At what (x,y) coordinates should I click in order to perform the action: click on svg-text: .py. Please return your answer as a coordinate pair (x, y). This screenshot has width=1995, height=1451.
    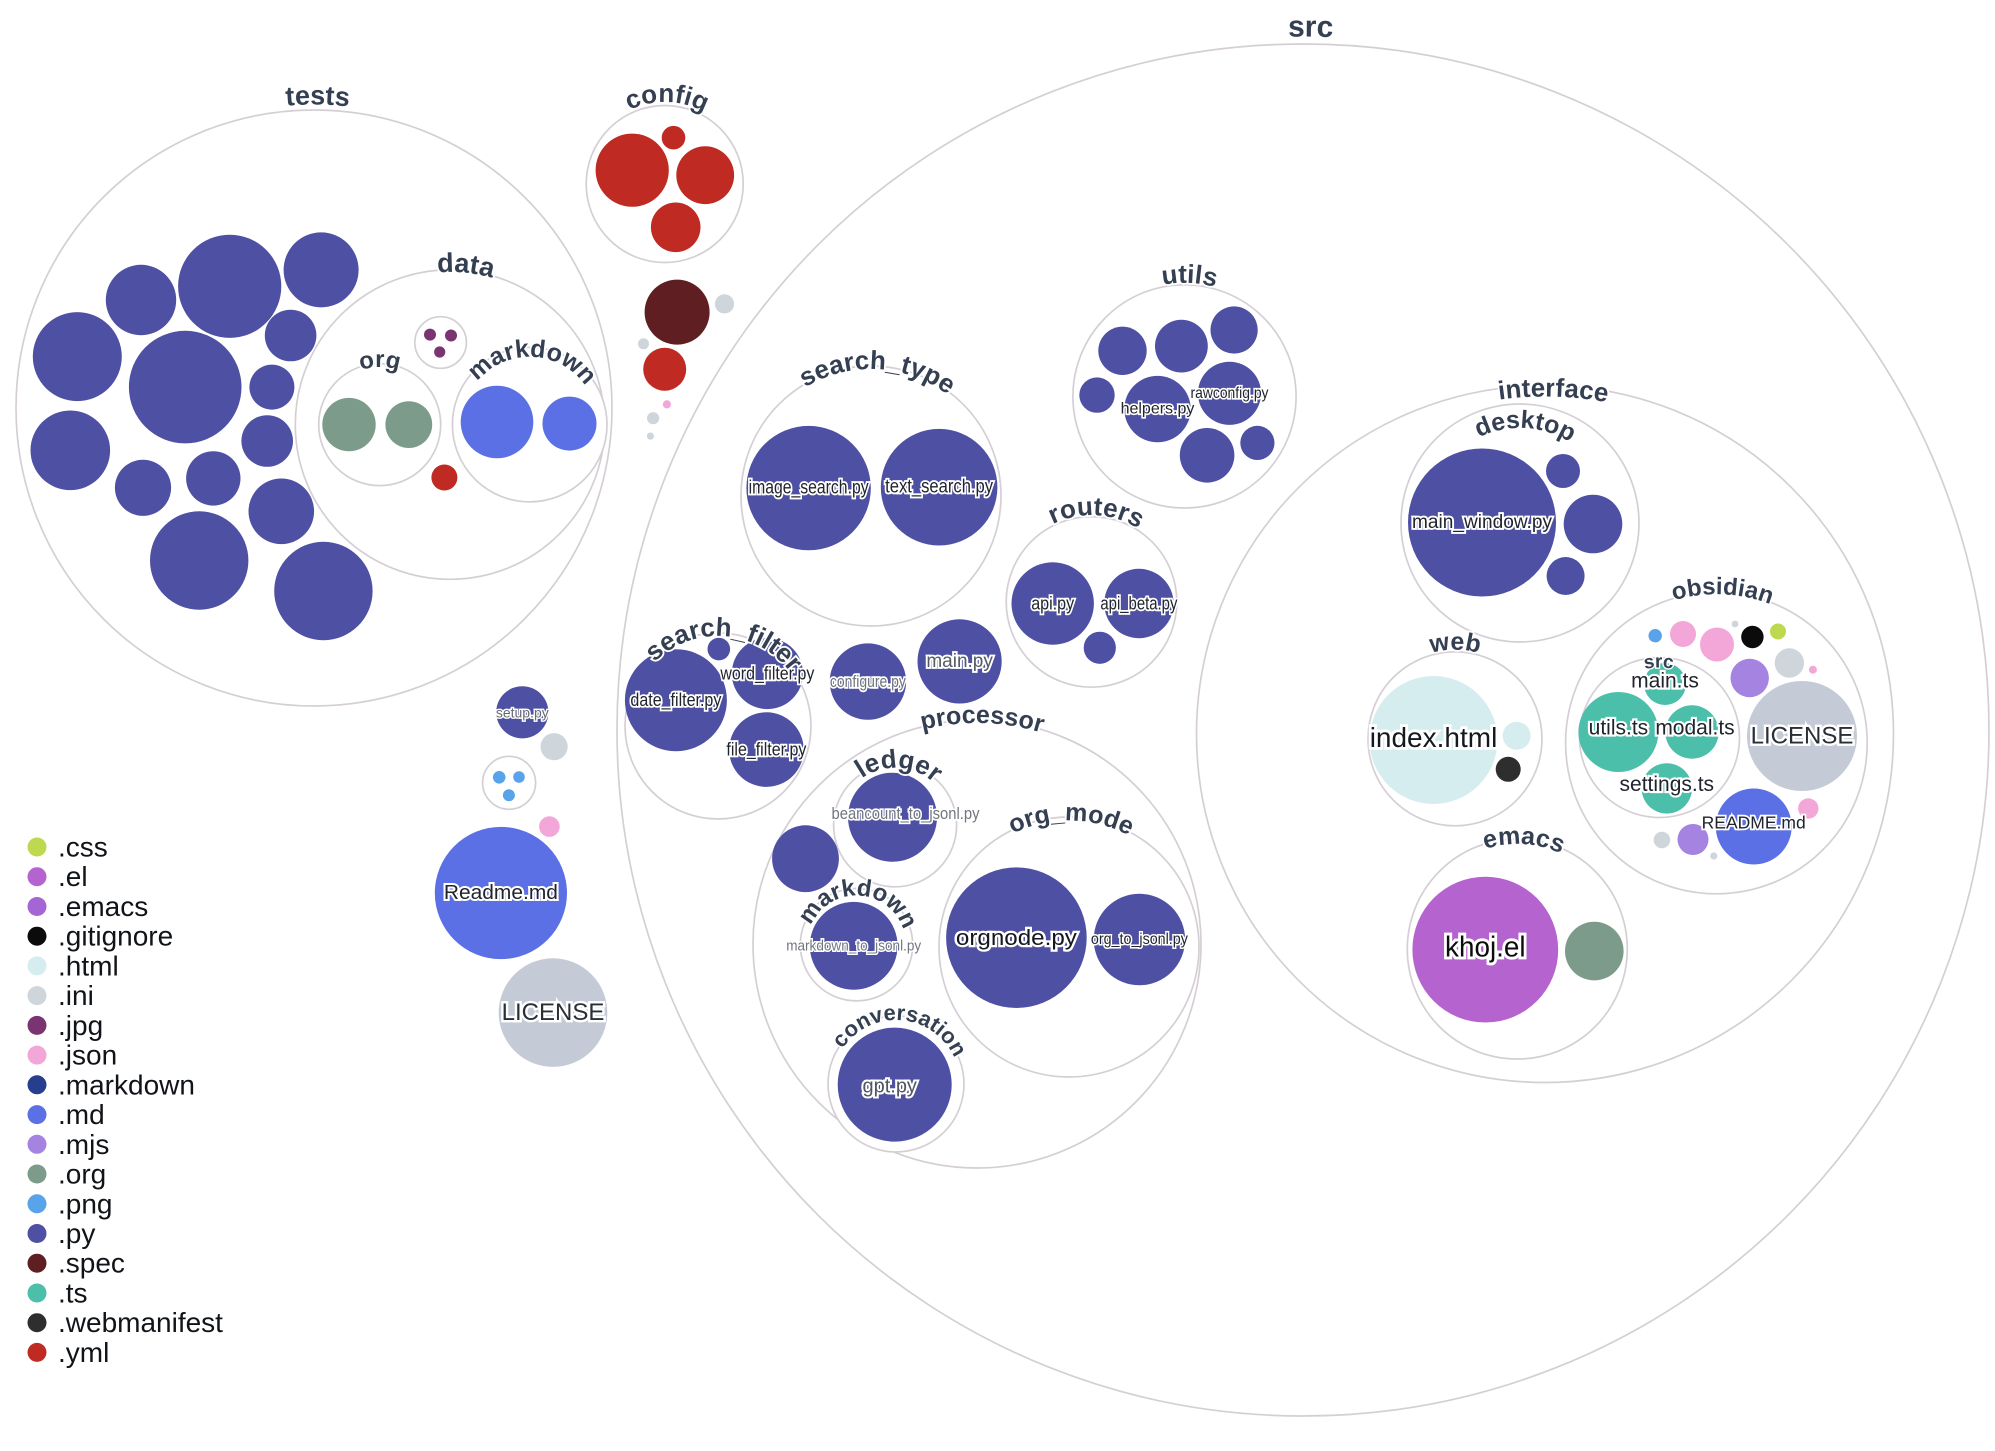
    Looking at the image, I should click on (76, 1233).